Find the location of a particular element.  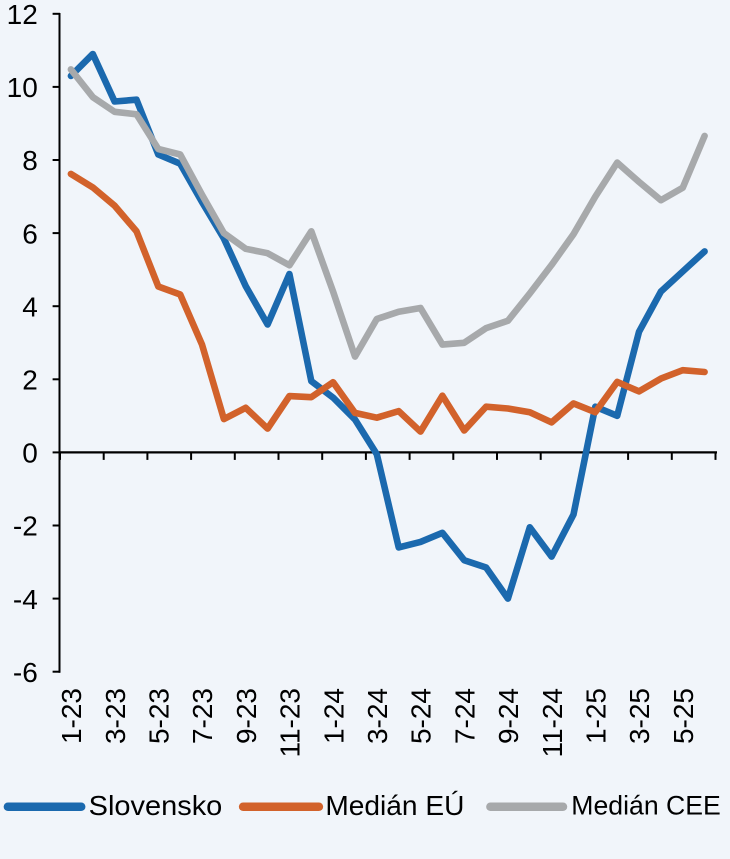

svg-text: 9-23 is located at coordinates (246, 716).